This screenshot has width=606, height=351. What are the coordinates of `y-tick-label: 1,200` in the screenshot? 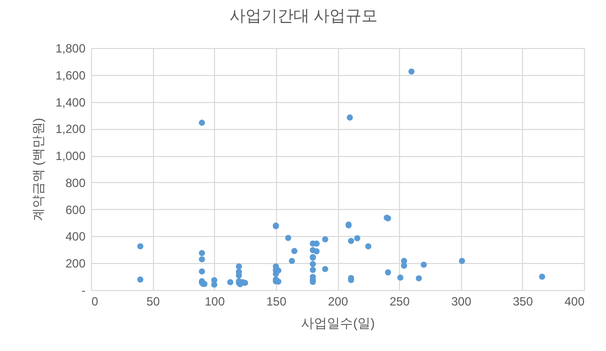 It's located at (70, 129).